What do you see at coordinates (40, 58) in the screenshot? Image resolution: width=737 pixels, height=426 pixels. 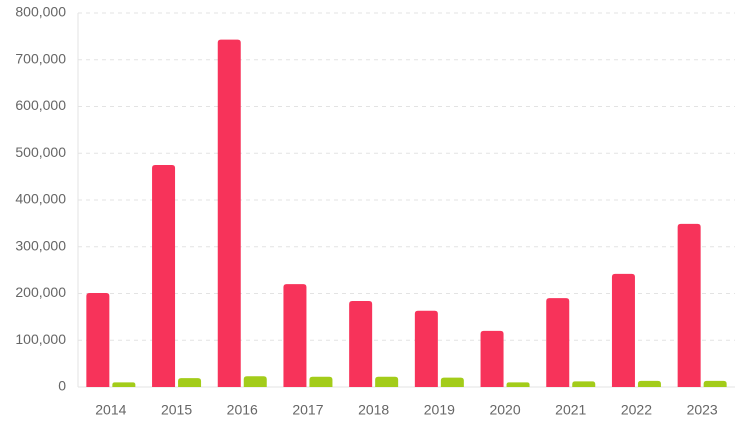 I see `y-tick-label: 700,000` at bounding box center [40, 58].